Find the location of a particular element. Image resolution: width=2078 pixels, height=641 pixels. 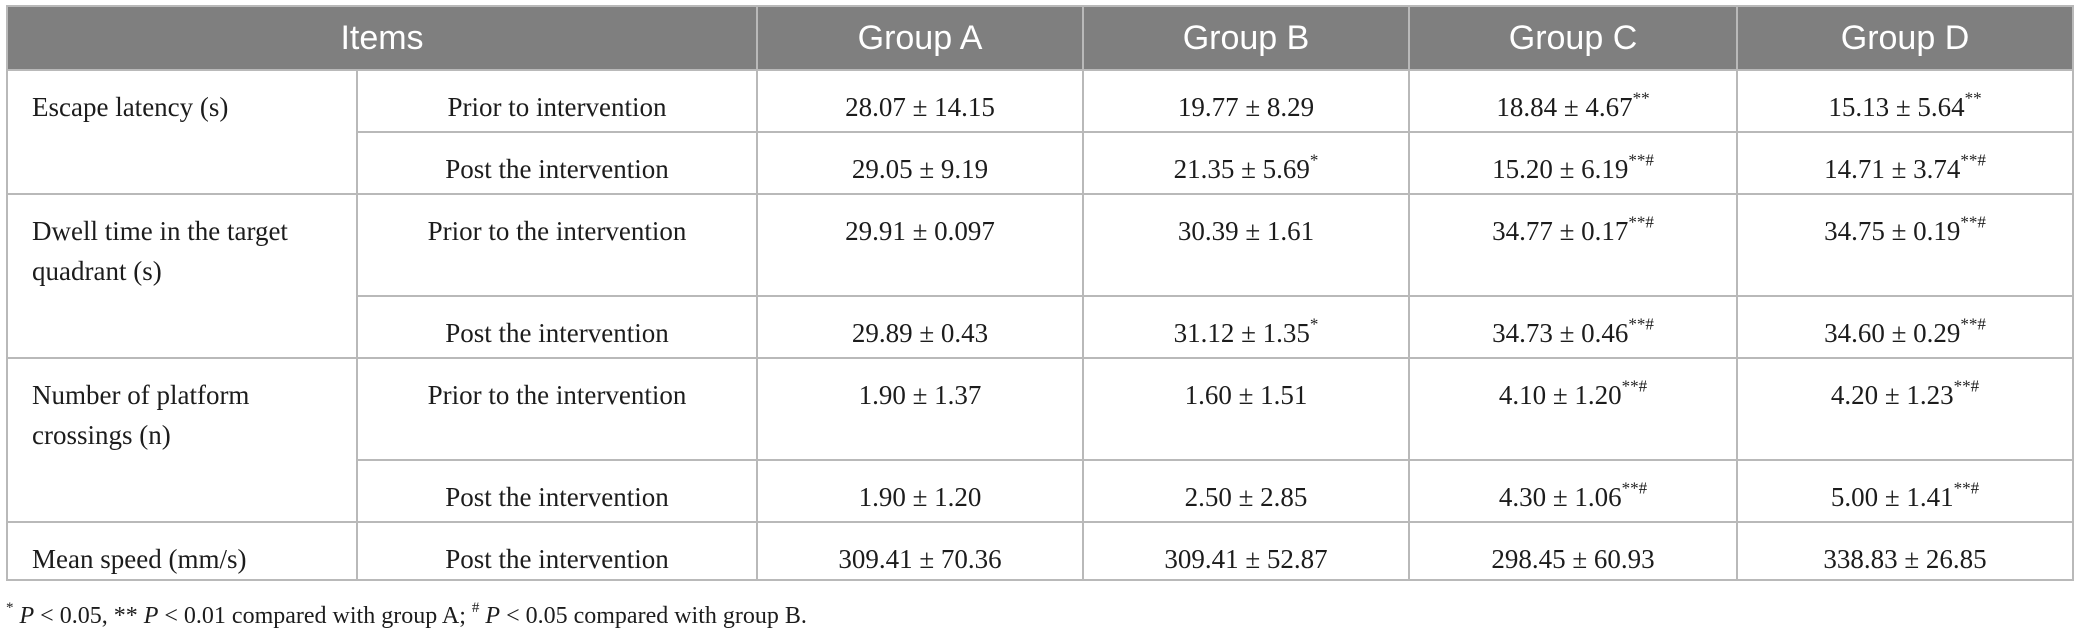

value-cell: 1.90 ± 1.20 is located at coordinates (920, 491).